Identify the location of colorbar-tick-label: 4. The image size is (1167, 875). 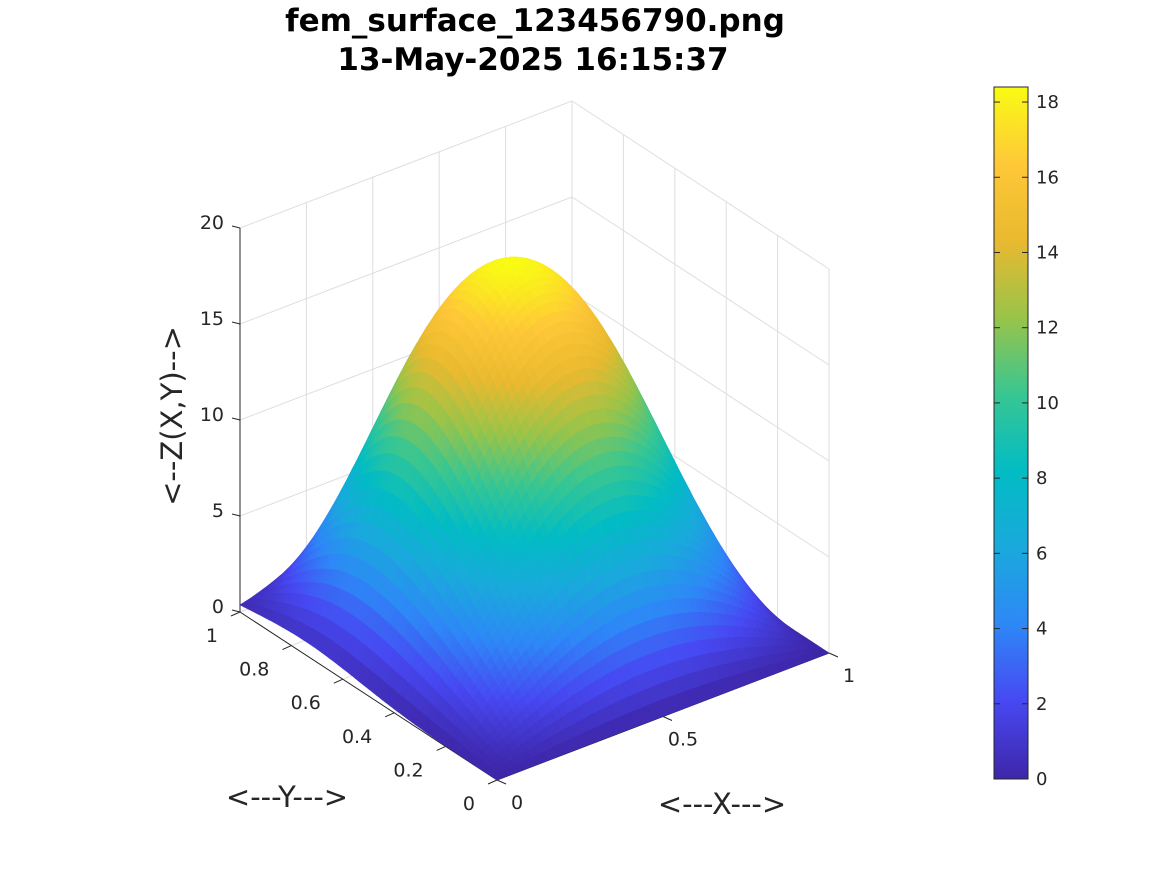
(1041, 629).